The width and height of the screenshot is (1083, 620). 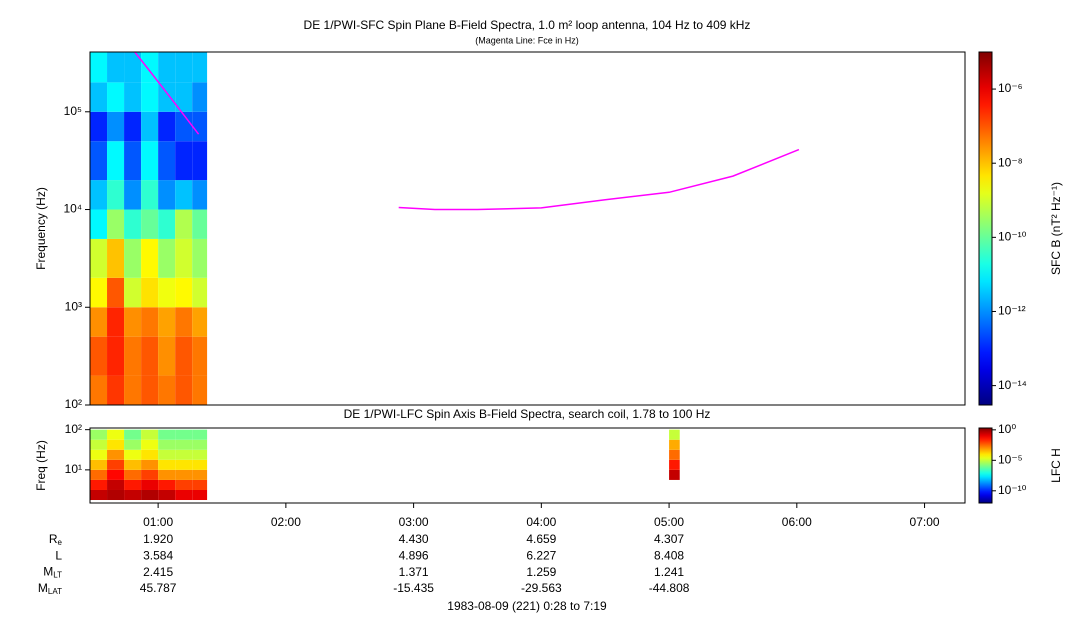 I want to click on colorbar-label: SFC B (nT² Hz⁻¹), so click(x=1056, y=228).